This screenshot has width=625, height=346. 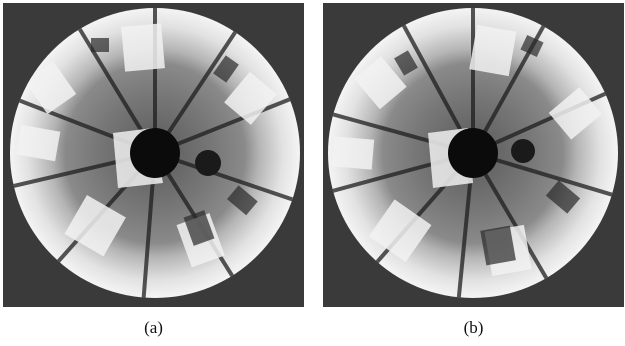 I want to click on caption-b: (b), so click(x=473, y=327).